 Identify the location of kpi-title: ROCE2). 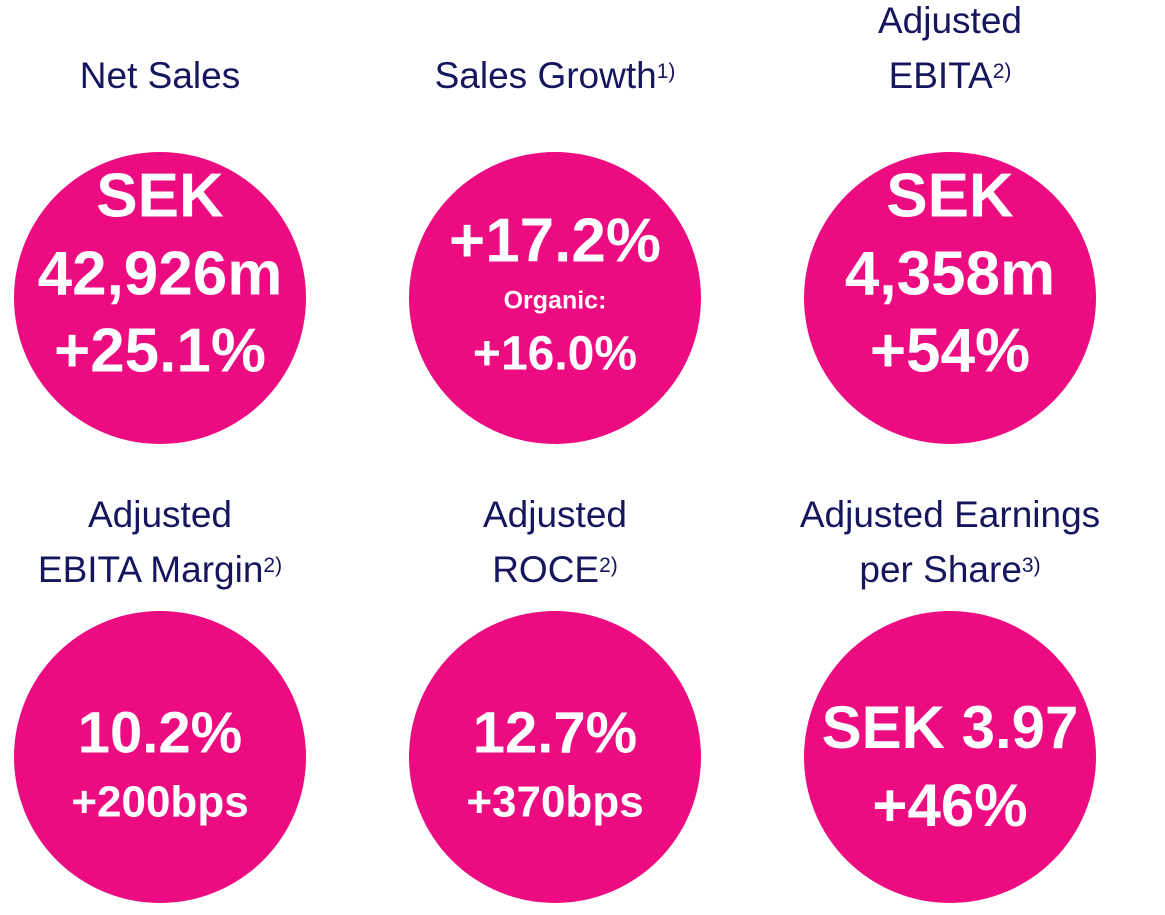
(555, 569).